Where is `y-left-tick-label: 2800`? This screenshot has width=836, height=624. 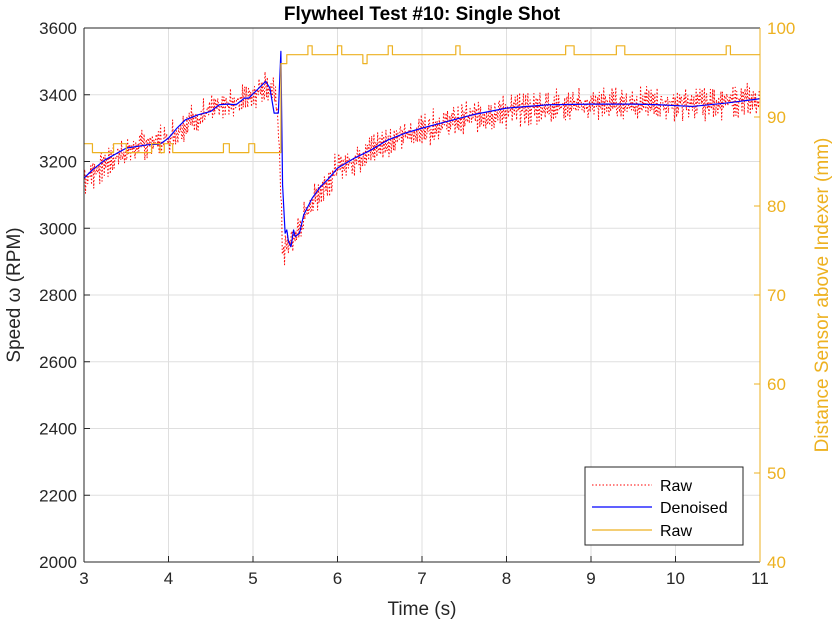 y-left-tick-label: 2800 is located at coordinates (58, 295).